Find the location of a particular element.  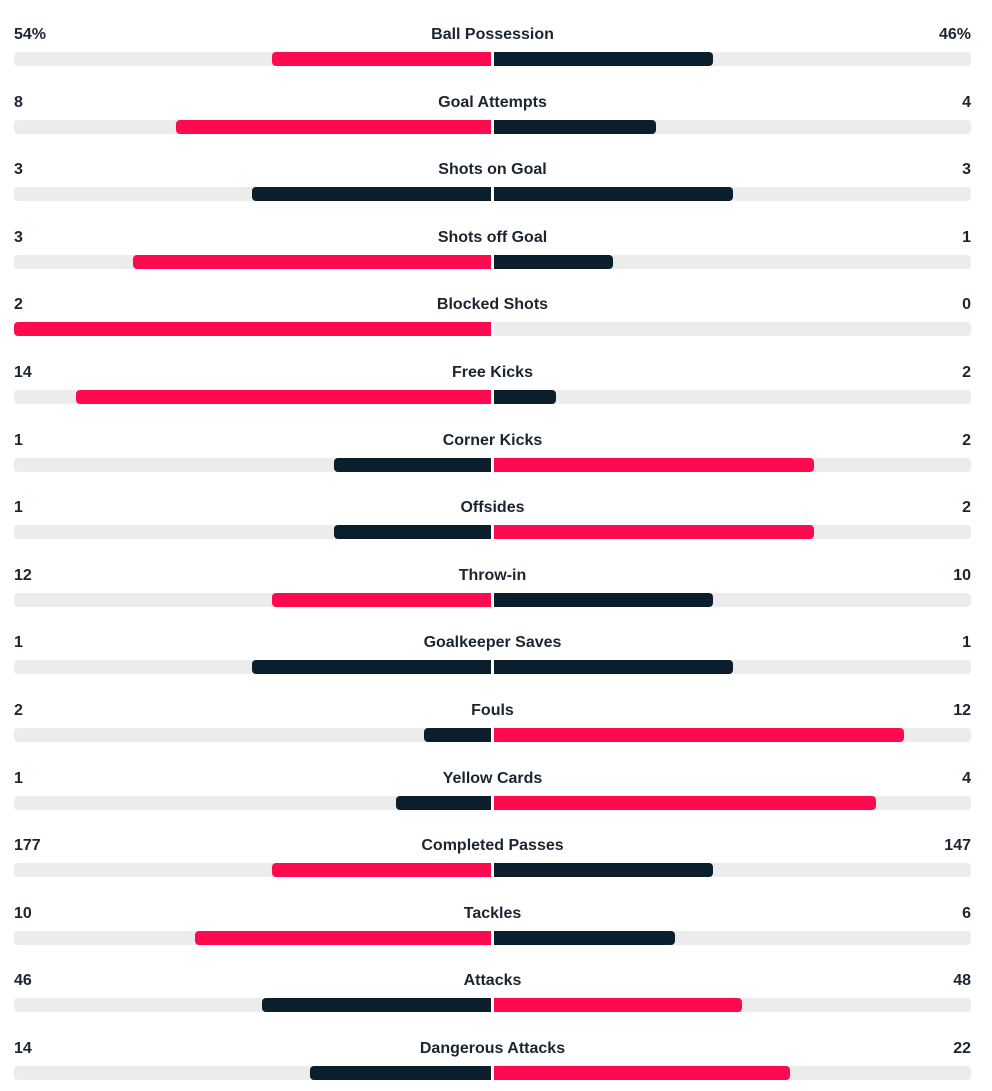

stat-label: Offsides is located at coordinates (492, 507).